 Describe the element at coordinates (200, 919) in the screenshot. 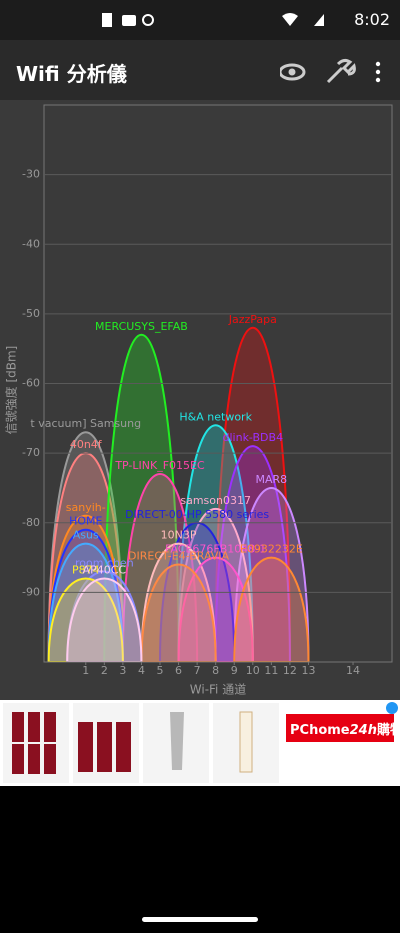

I see `nav-handle` at that location.